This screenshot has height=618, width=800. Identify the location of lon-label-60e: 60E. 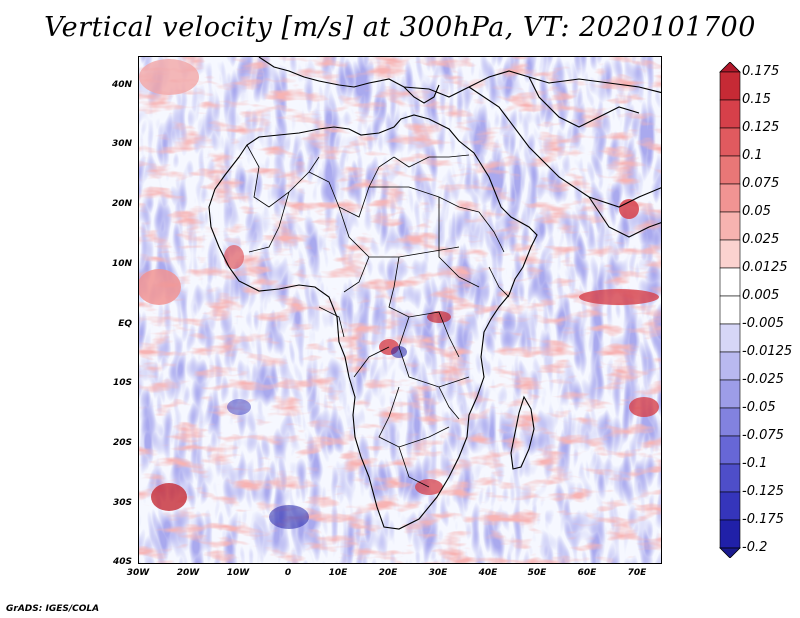
(587, 573).